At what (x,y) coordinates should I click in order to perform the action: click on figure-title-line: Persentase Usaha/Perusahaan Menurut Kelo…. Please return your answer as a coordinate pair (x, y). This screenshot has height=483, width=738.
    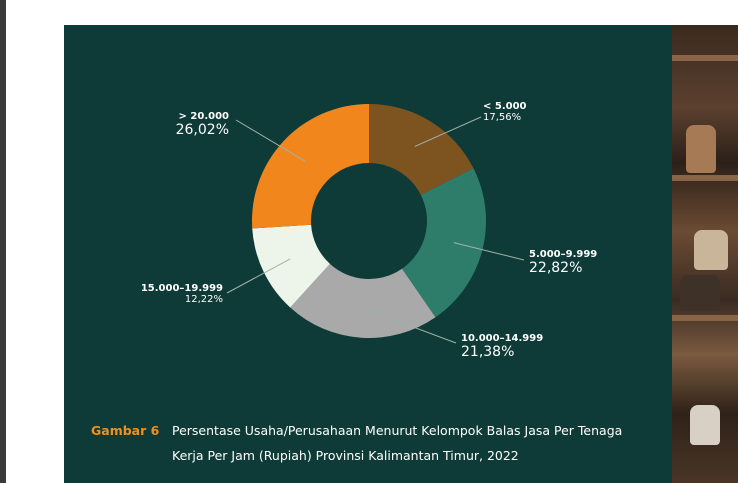
    Looking at the image, I should click on (397, 430).